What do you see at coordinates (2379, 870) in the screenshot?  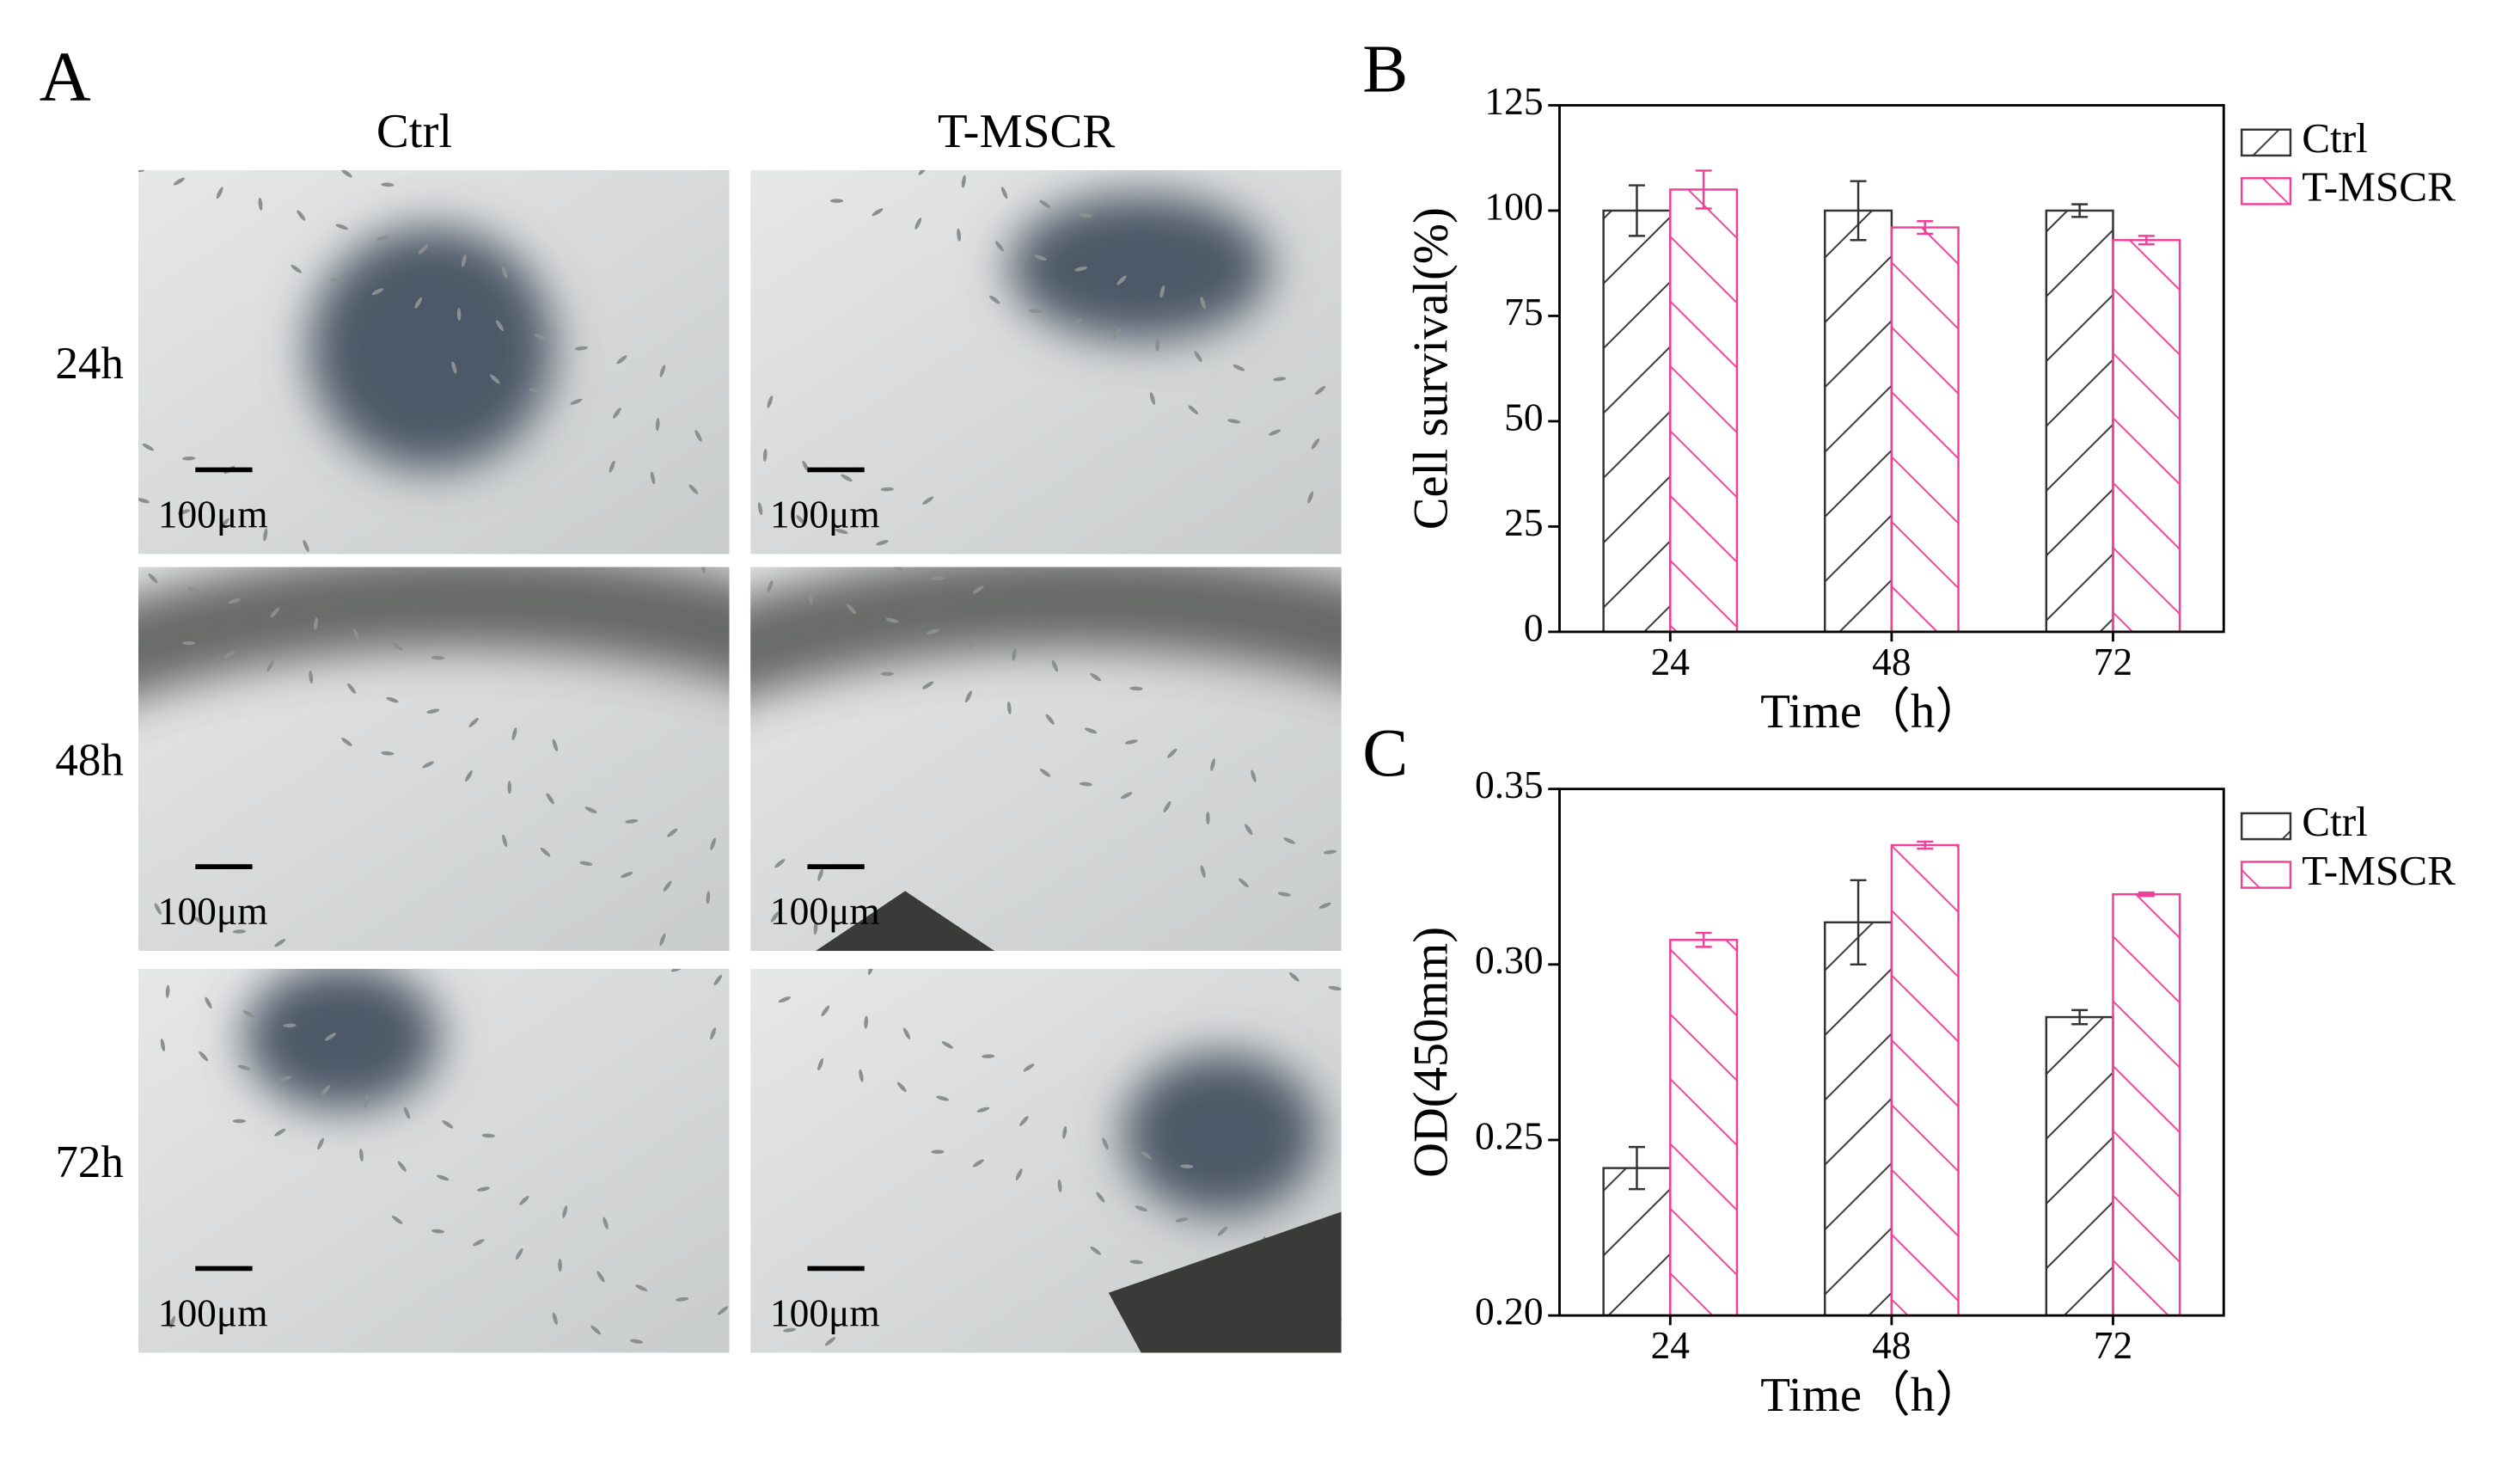 I see `legend-label: T-MSCR` at bounding box center [2379, 870].